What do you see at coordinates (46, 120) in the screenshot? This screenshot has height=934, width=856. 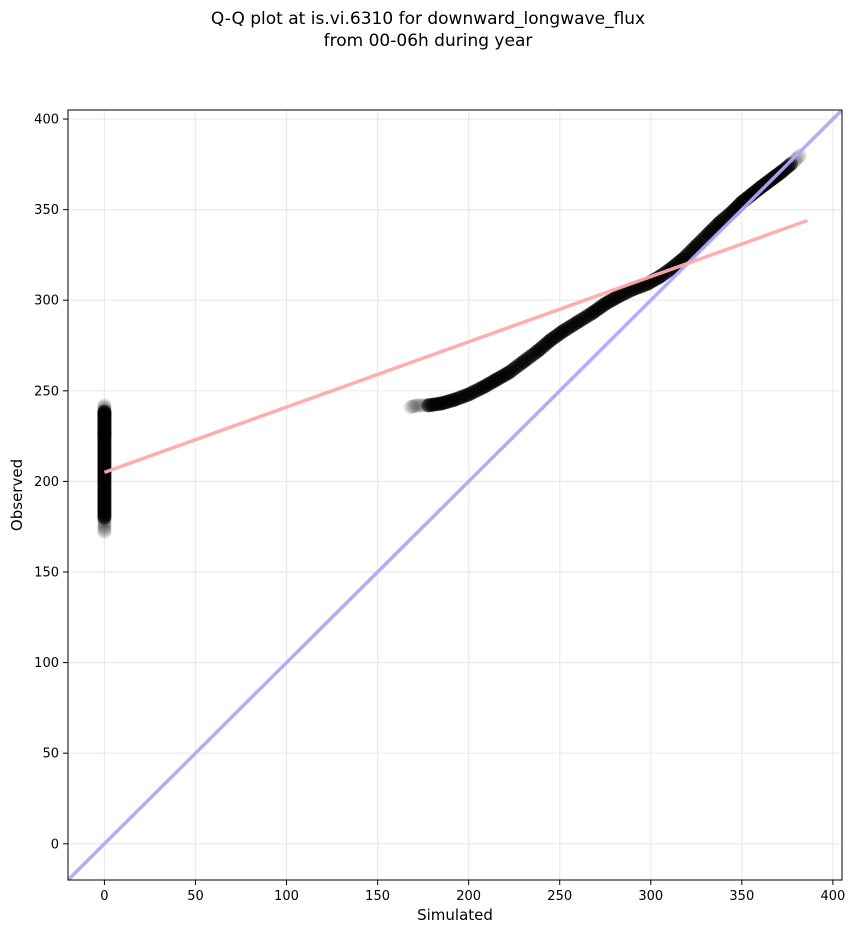 I see `y-tick-label: 400` at bounding box center [46, 120].